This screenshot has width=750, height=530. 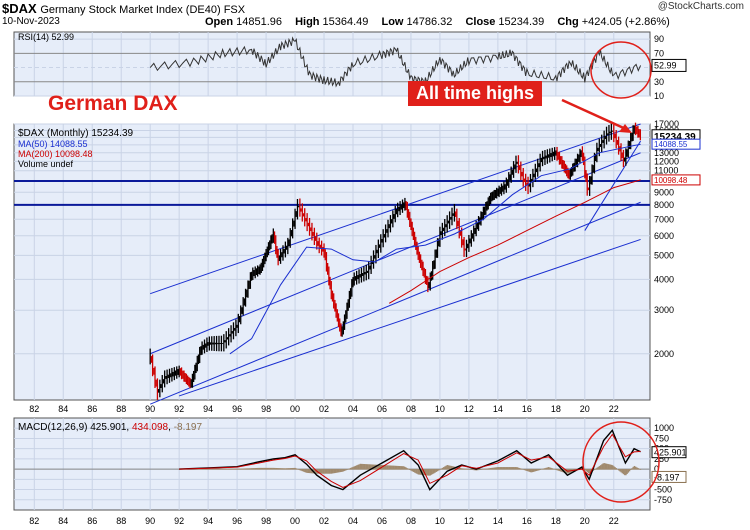 I want to click on x-tick-label: 18, so click(x=556, y=409).